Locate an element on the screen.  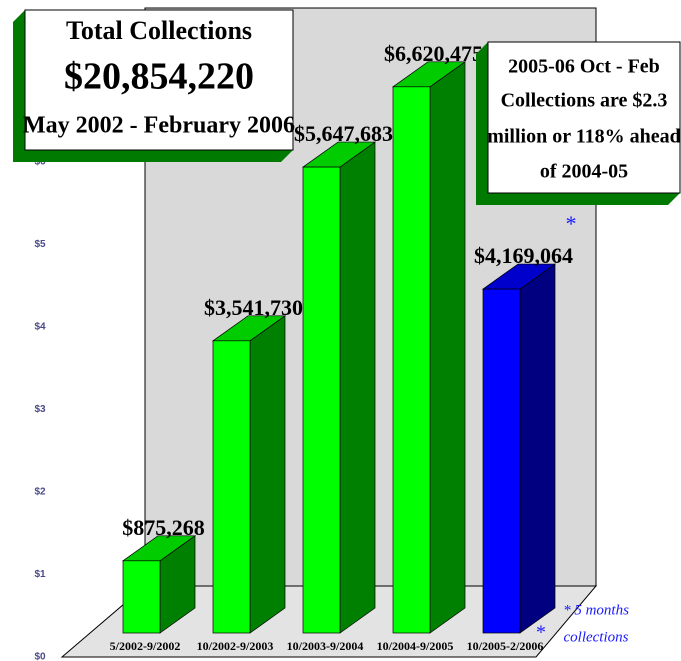
note-line: of 2004-05 is located at coordinates (584, 172).